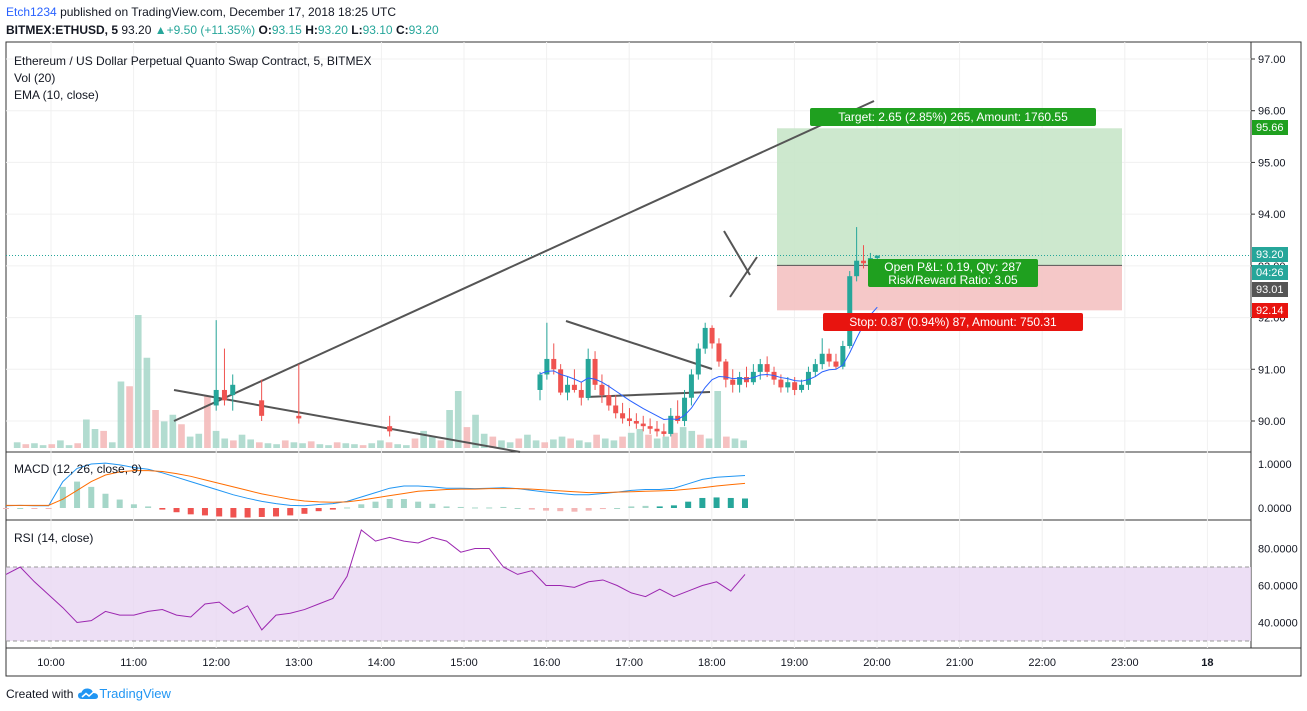 This screenshot has width=1307, height=711. What do you see at coordinates (1272, 60) in the screenshot?
I see `price-tick-label: 97.00` at bounding box center [1272, 60].